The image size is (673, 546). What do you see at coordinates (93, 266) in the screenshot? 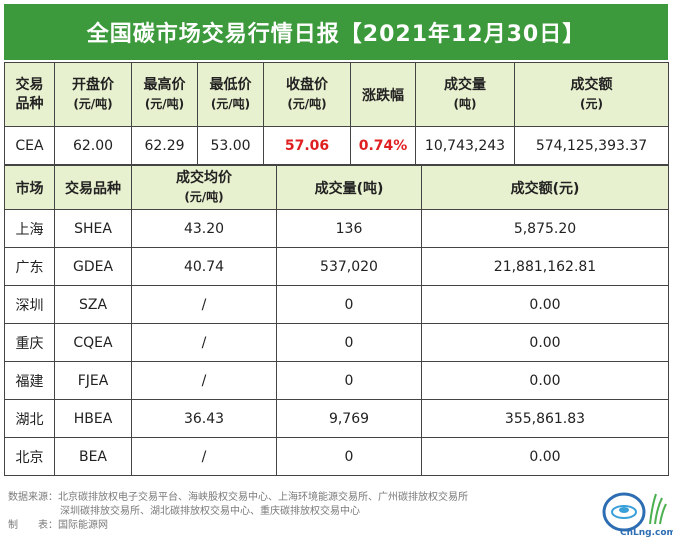
I see `product-cell: GDEA` at bounding box center [93, 266].